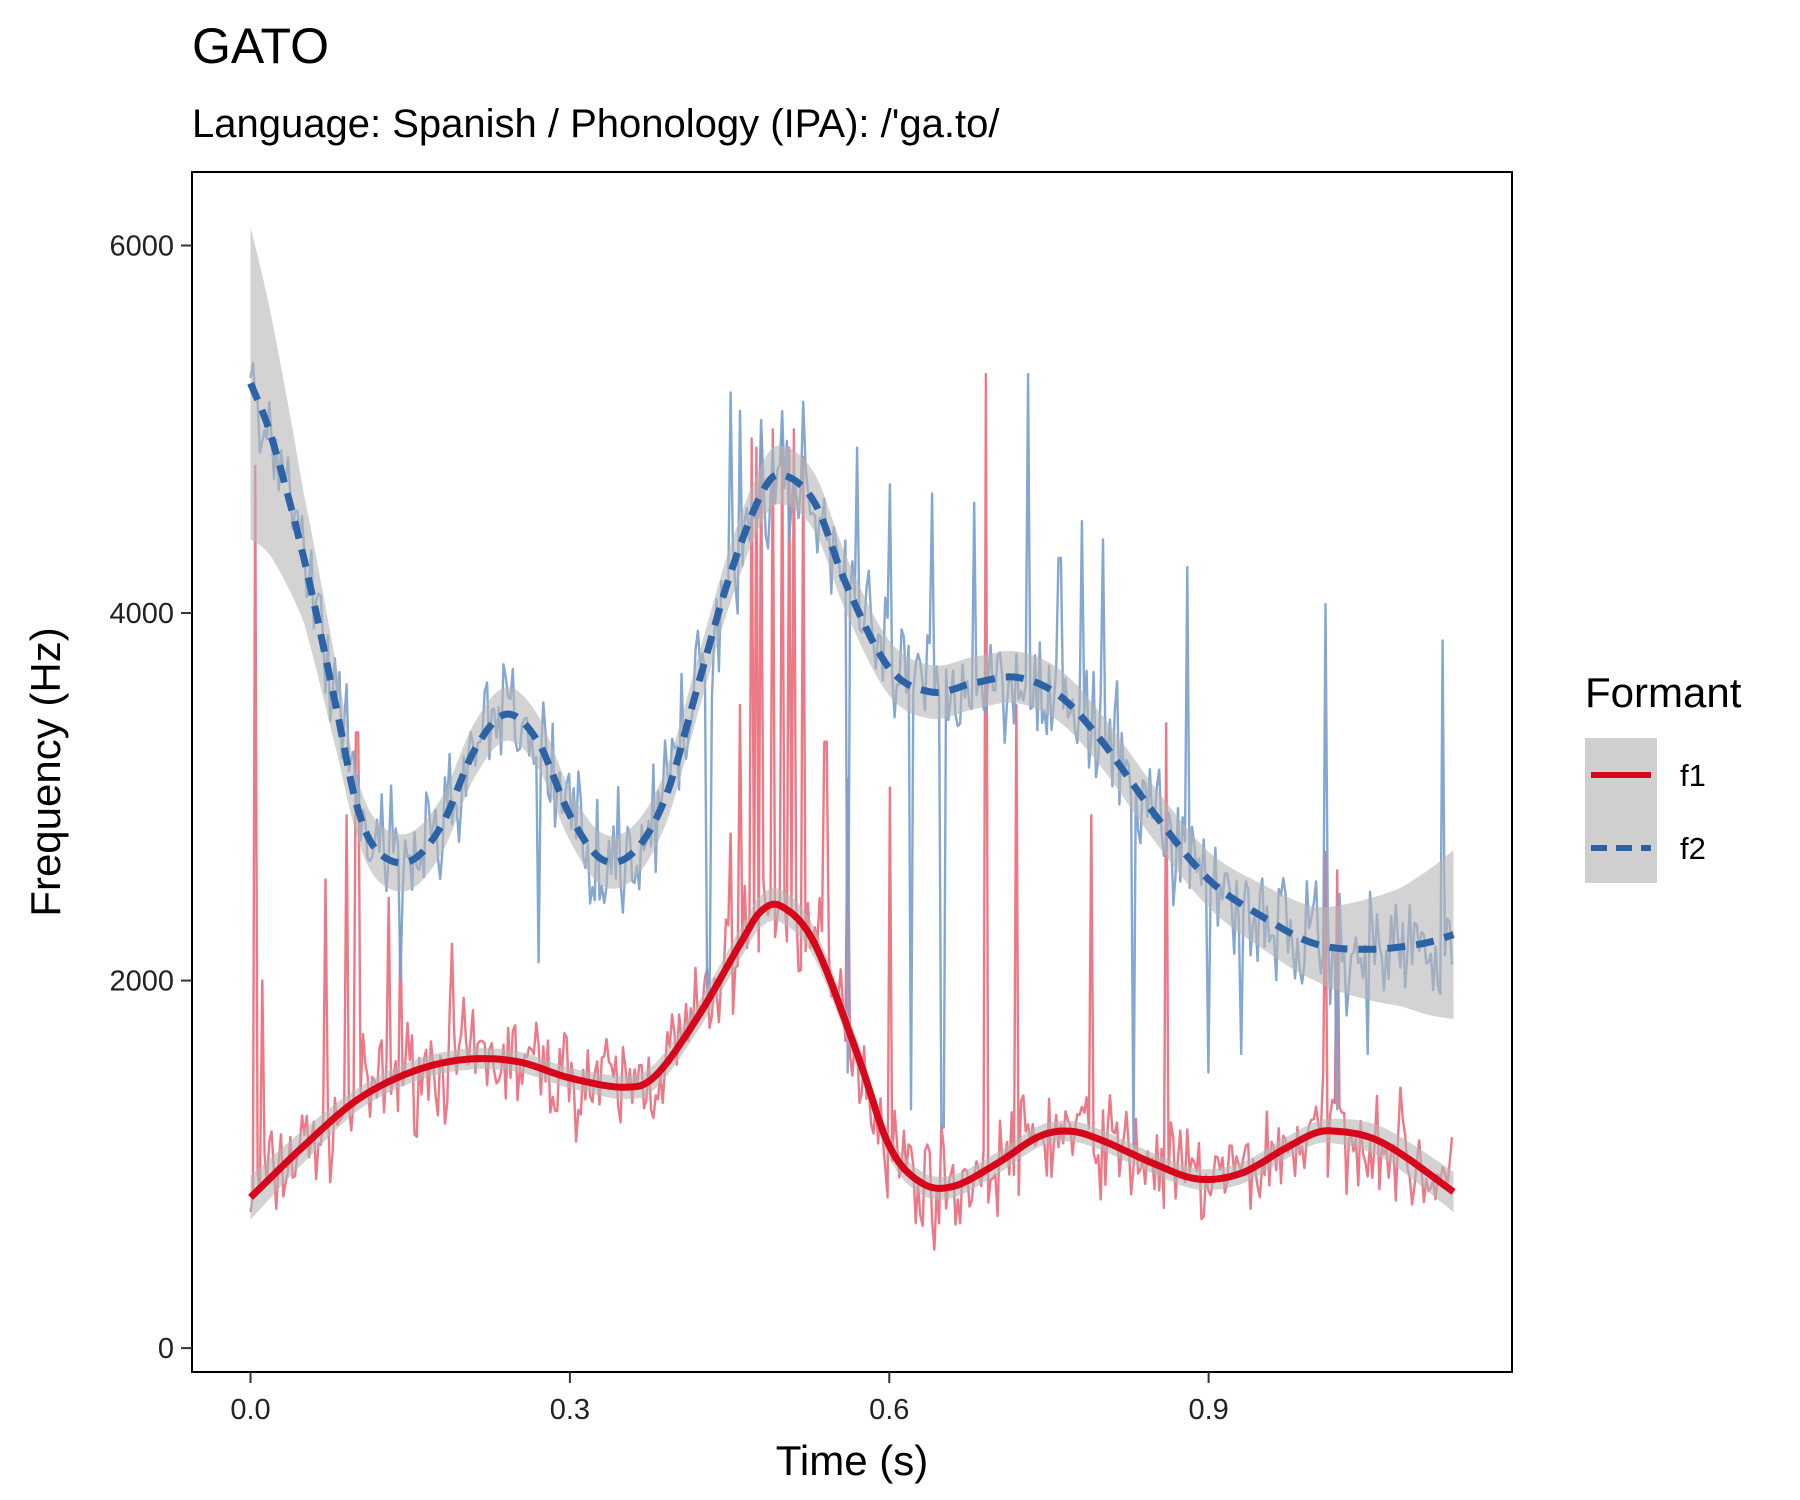  I want to click on y-axis: 0 2000 4000 6000, so click(150, 798).